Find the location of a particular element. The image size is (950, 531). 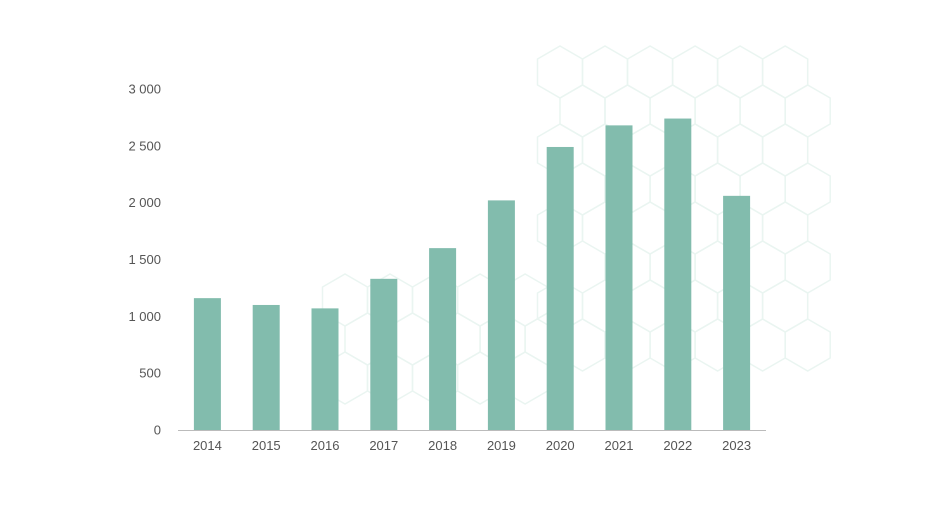

x-tick-label: 2021 is located at coordinates (619, 445).